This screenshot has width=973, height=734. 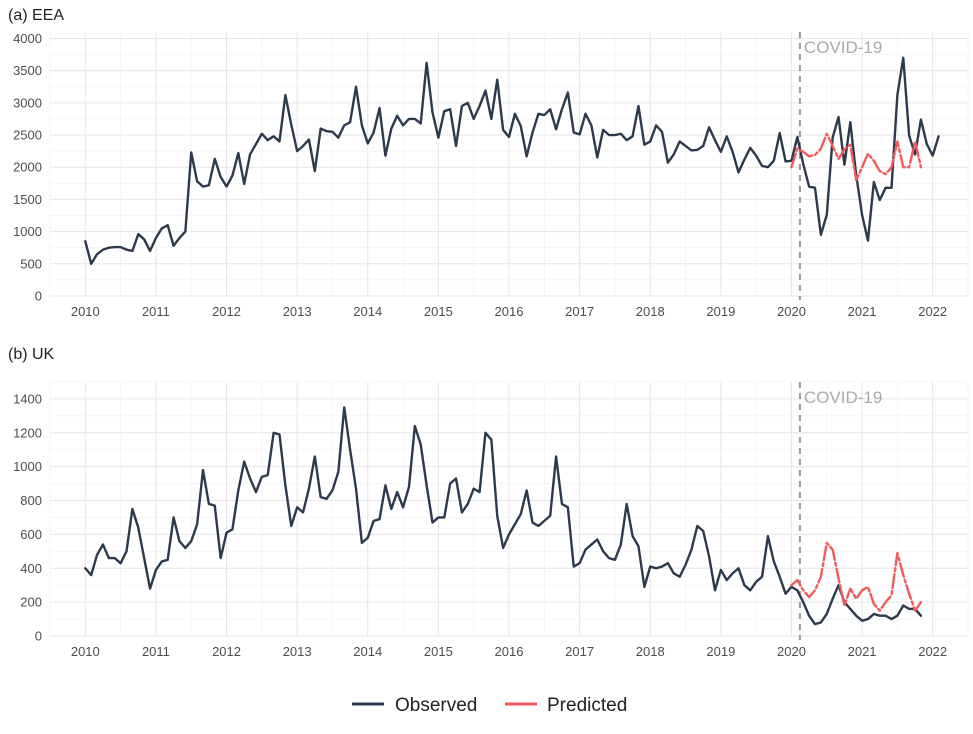 I want to click on eea-y-tick-label: 0, so click(x=38, y=296).